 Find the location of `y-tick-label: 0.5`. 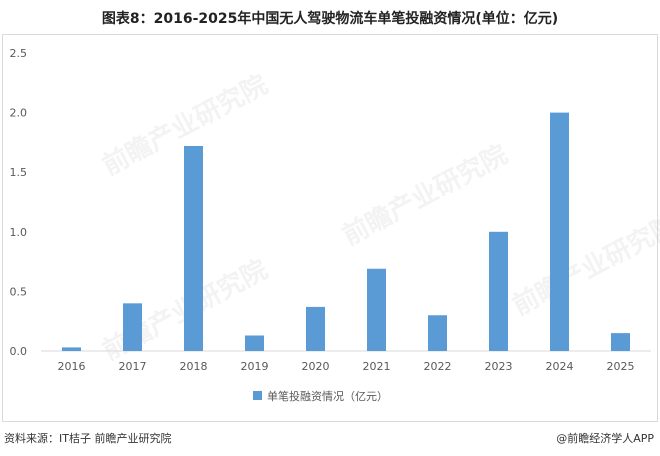

y-tick-label: 0.5 is located at coordinates (19, 291).